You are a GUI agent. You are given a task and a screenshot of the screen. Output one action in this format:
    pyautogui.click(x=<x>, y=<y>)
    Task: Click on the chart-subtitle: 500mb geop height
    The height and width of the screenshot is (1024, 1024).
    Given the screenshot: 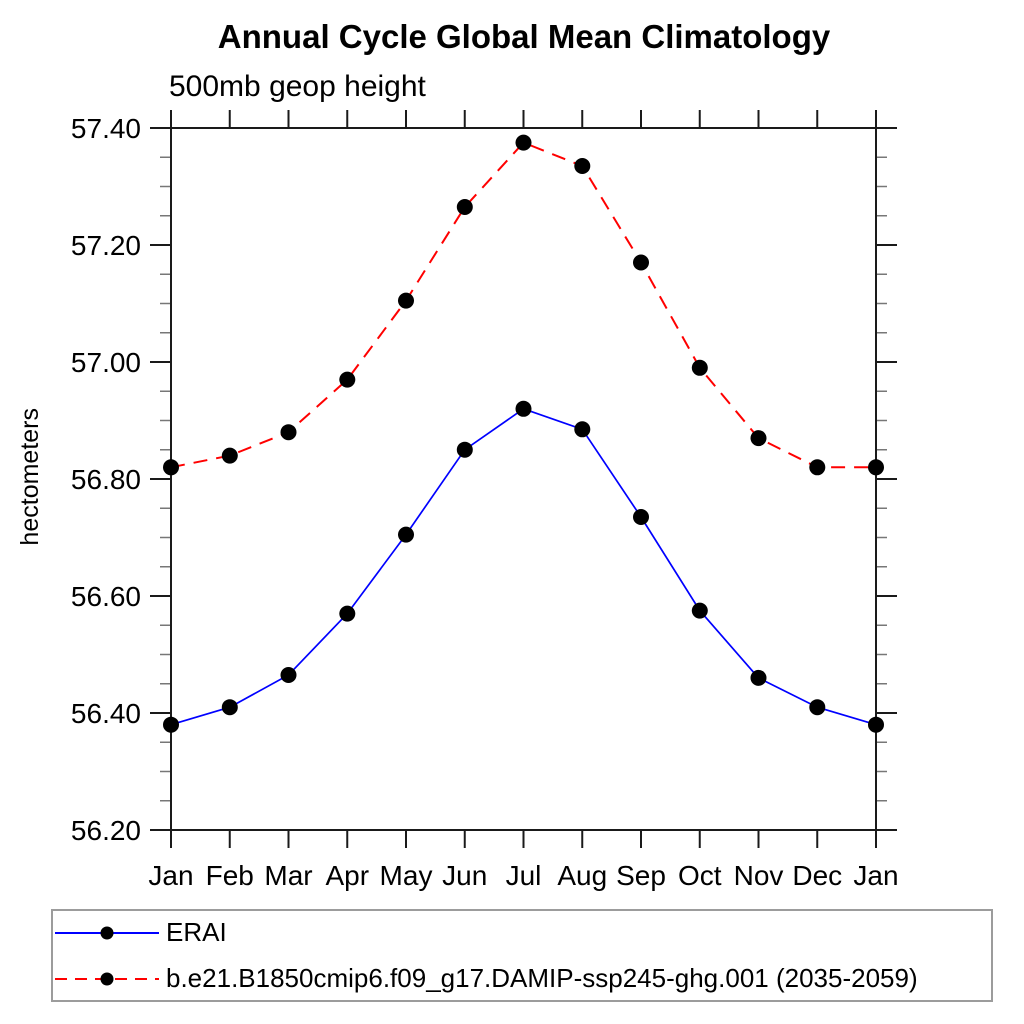 What is the action you would take?
    pyautogui.click(x=297, y=86)
    